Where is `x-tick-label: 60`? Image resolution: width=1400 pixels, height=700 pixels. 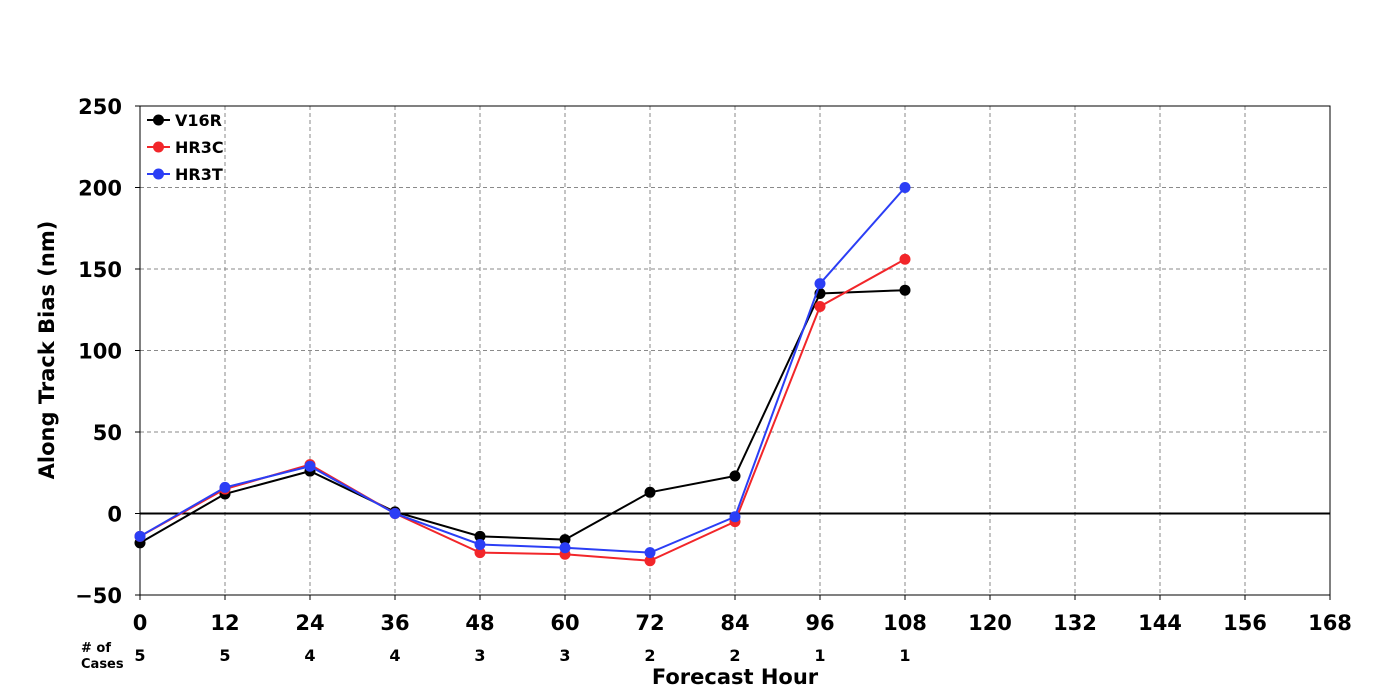 x-tick-label: 60 is located at coordinates (564, 623).